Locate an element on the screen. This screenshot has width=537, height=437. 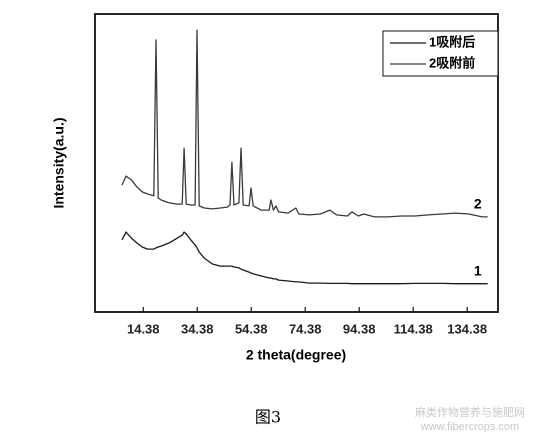
watermark: 麻类作物营养与施肥网 is located at coordinates (470, 412).